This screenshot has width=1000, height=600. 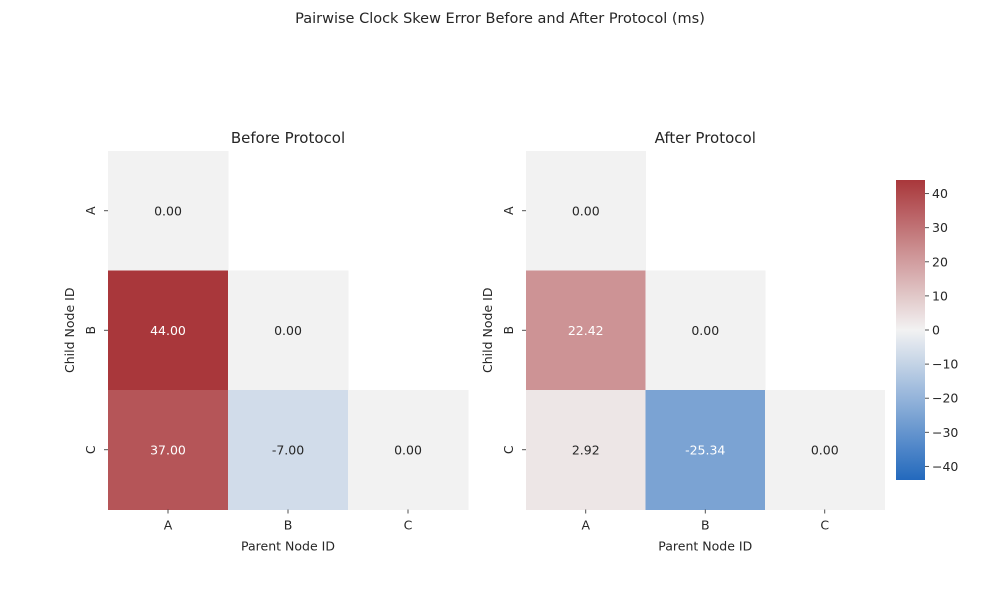 What do you see at coordinates (945, 432) in the screenshot?
I see `colorbar-tick-label: −30` at bounding box center [945, 432].